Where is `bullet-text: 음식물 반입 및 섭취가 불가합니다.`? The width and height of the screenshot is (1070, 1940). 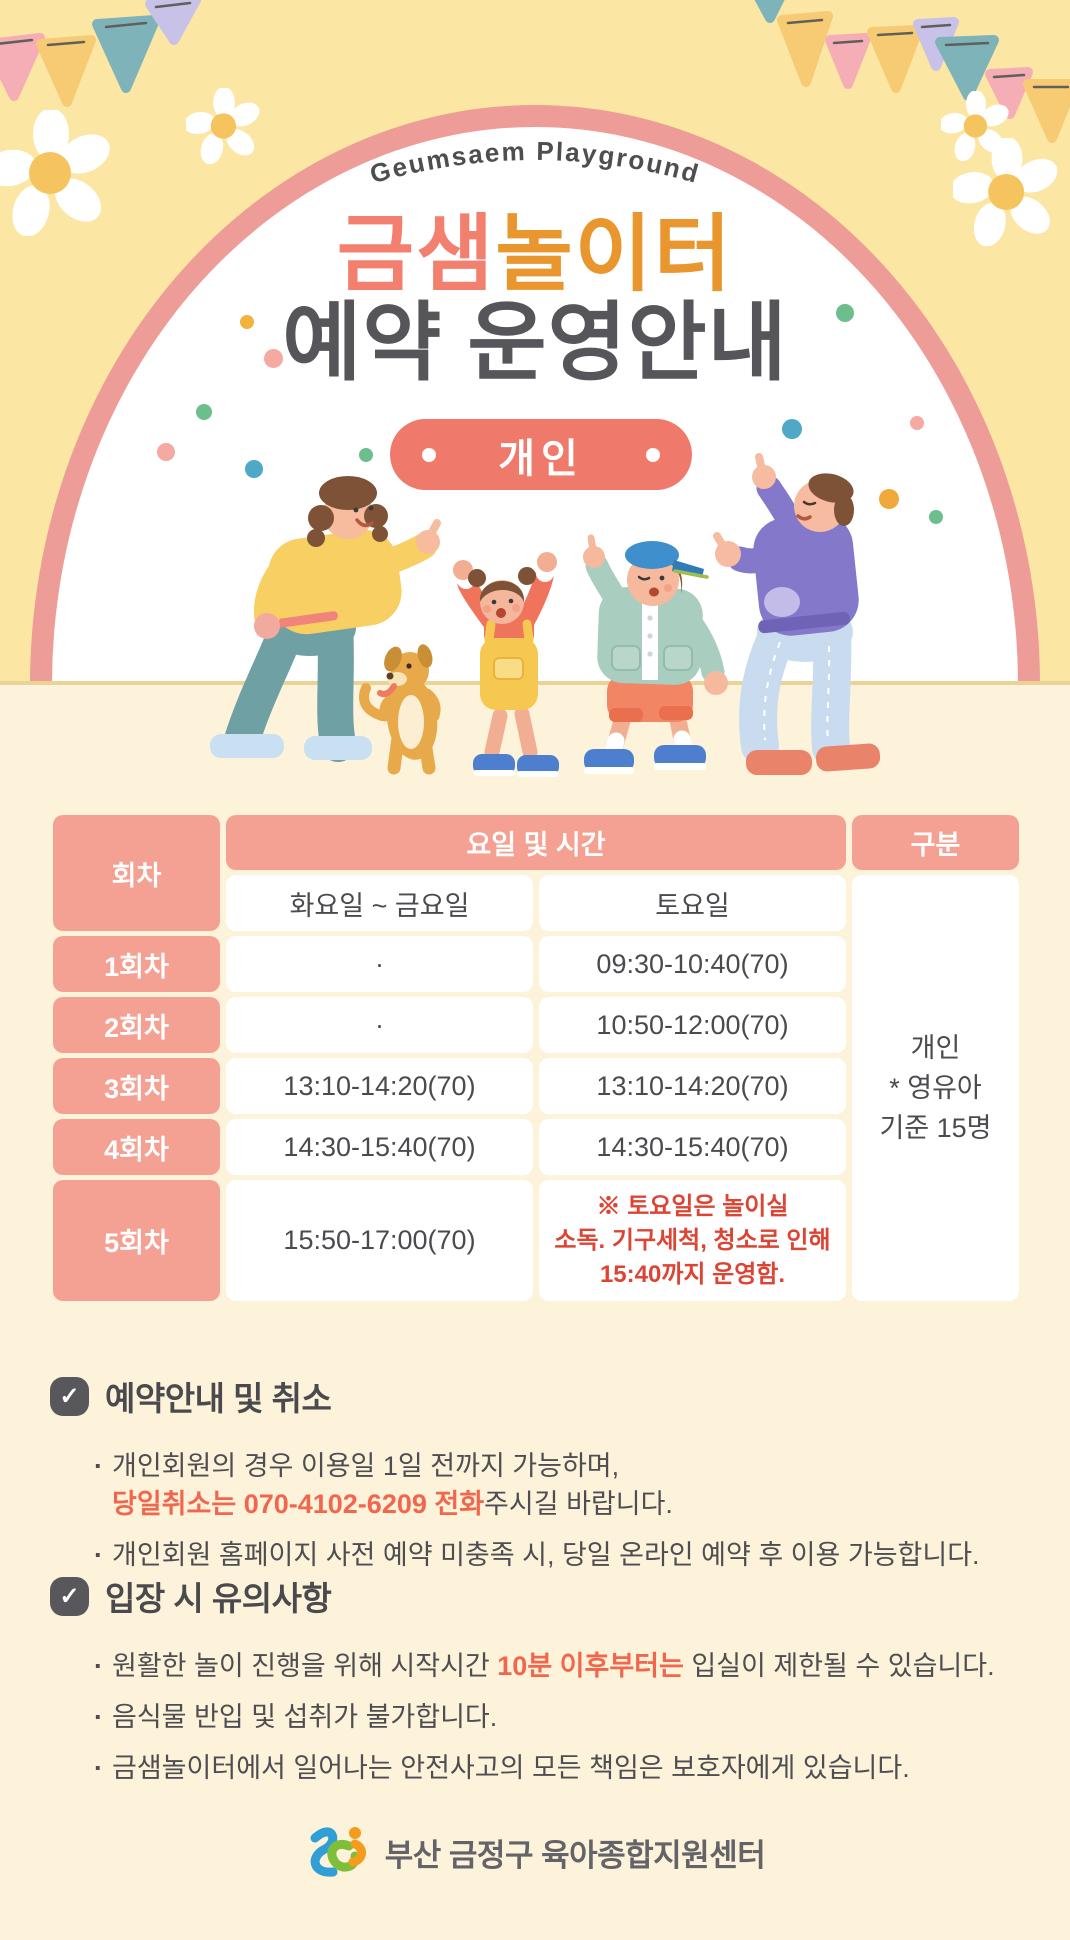
bullet-text: 음식물 반입 및 섭취가 불가합니다. is located at coordinates (305, 1717).